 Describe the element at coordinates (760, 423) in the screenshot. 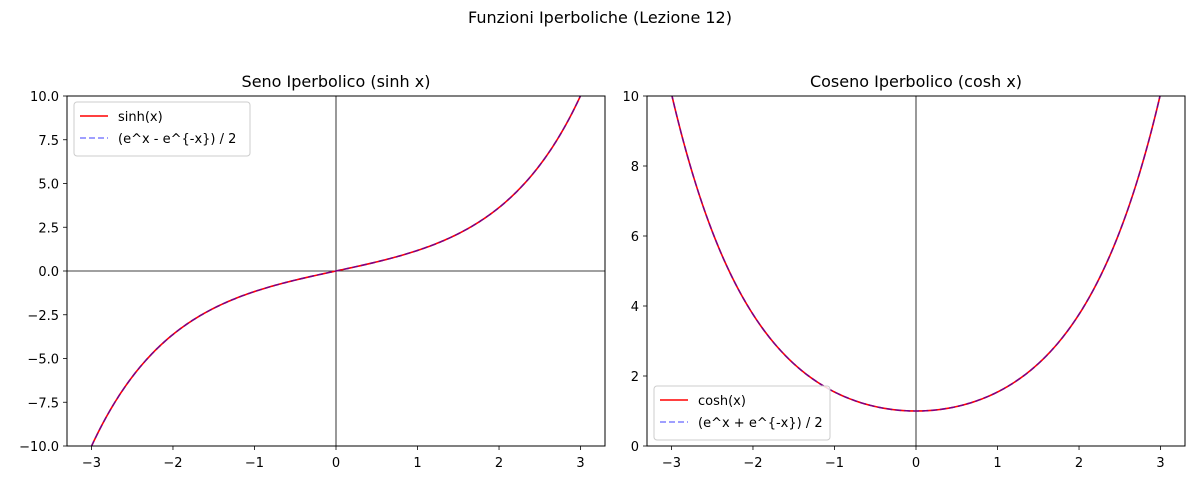

I see `legend-label-1: (e^x + e^{-x}) / 2` at that location.